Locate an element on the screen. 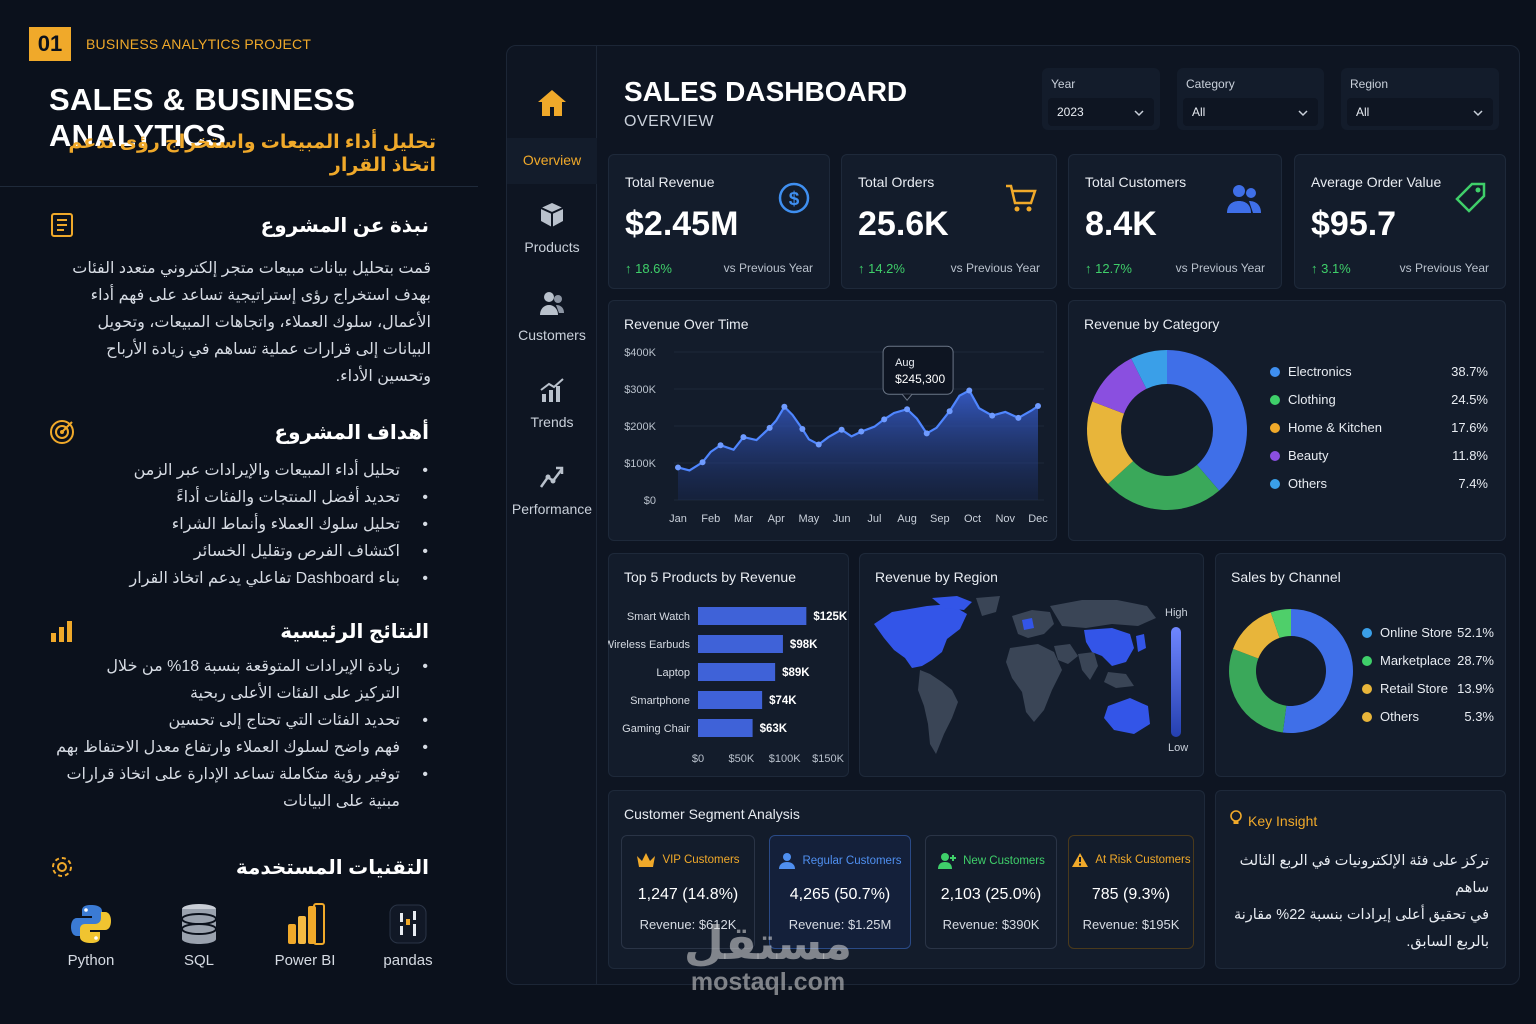  filter-category: Category All is located at coordinates (1250, 99).